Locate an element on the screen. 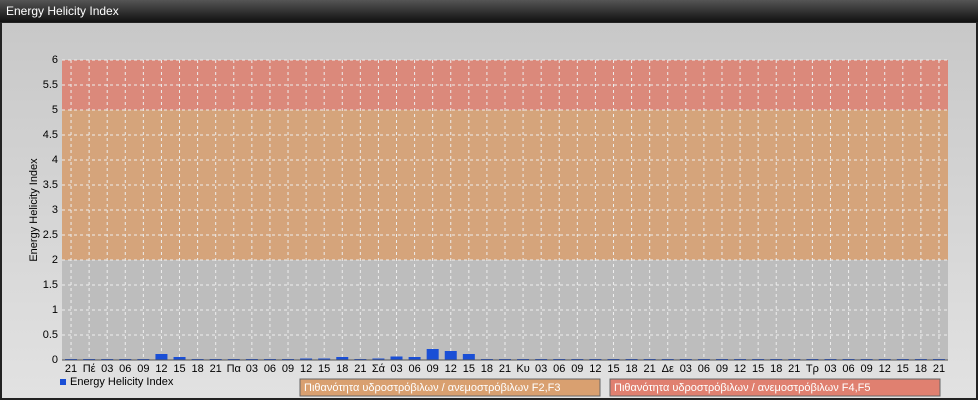  legend-label: Energy Helicity Index is located at coordinates (122, 382).